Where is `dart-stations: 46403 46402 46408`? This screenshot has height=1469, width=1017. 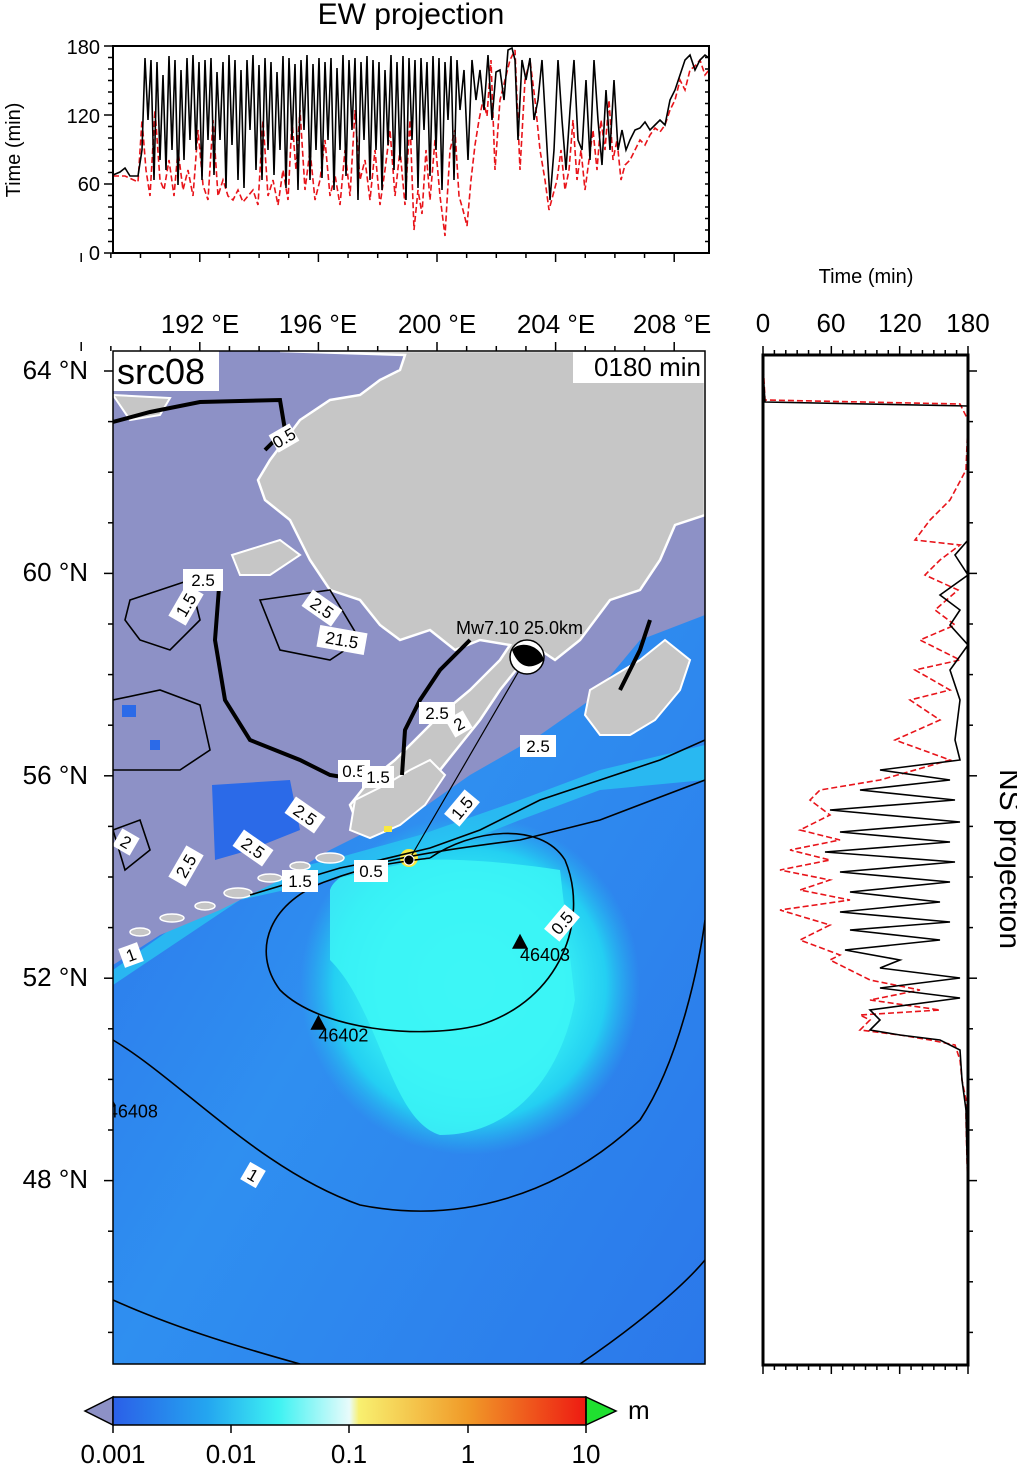
dart-stations: 46403 46402 46408 is located at coordinates (339, 1027).